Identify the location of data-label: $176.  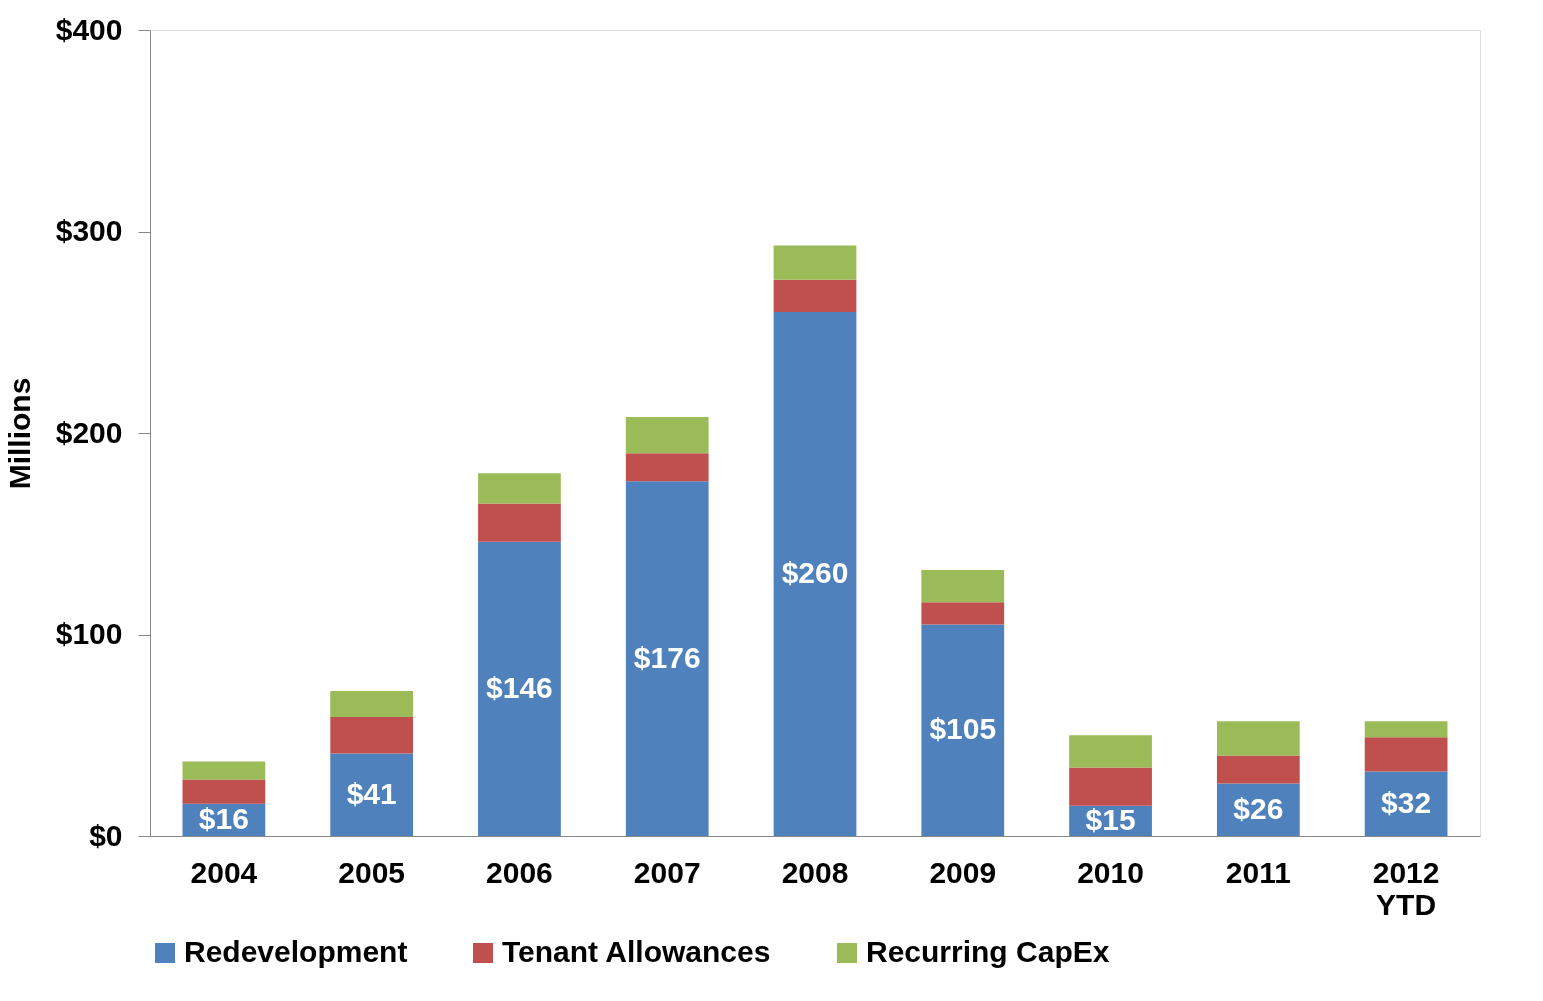
(667, 657).